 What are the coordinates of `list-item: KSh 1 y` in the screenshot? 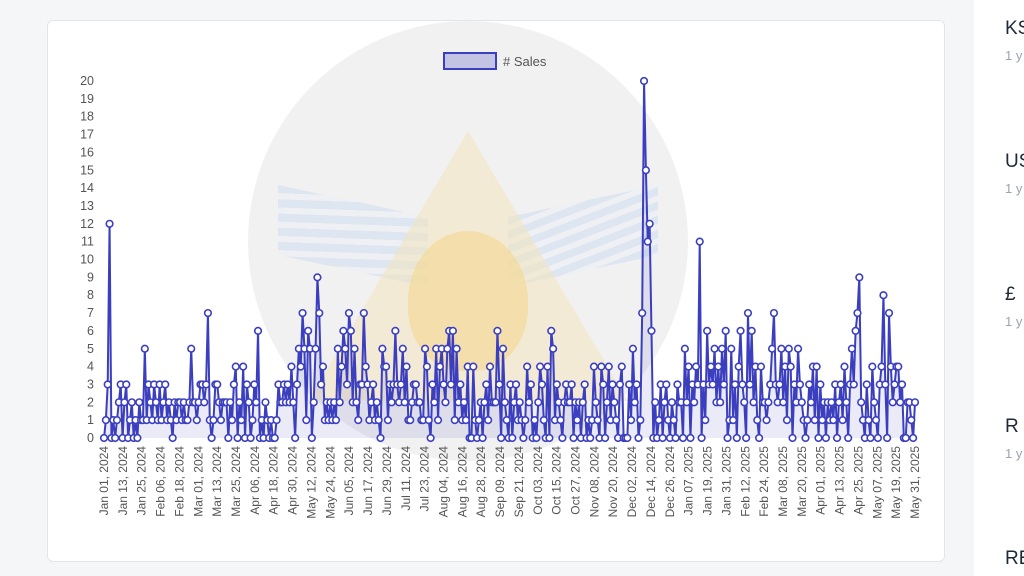 It's located at (1014, 40).